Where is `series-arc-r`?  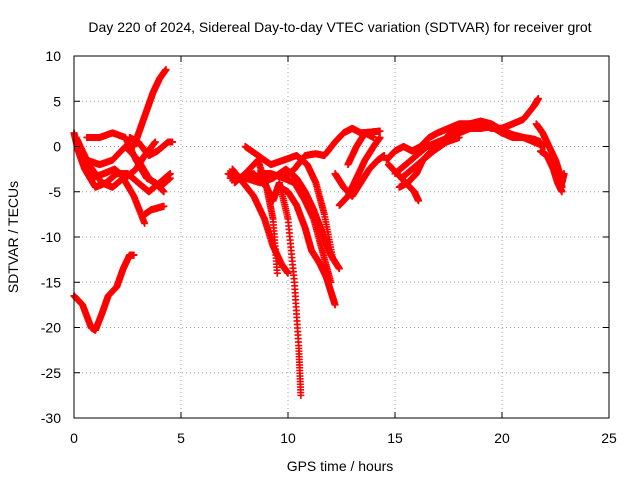
series-arc-r is located at coordinates (359, 171).